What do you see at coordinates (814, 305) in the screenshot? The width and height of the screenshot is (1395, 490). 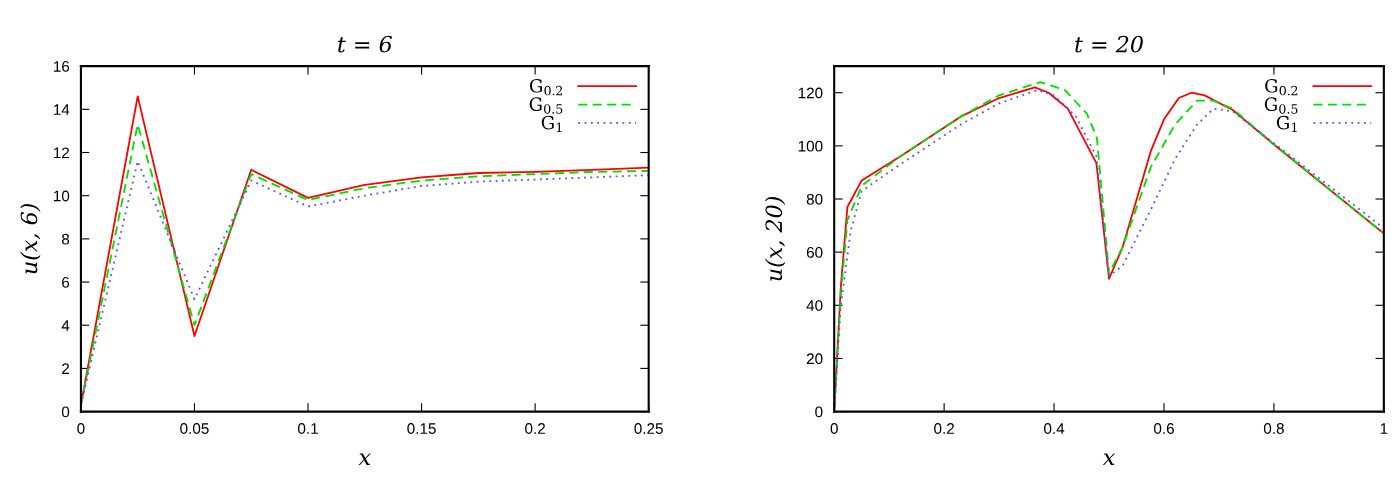 I see `y-tick-label: 40` at bounding box center [814, 305].